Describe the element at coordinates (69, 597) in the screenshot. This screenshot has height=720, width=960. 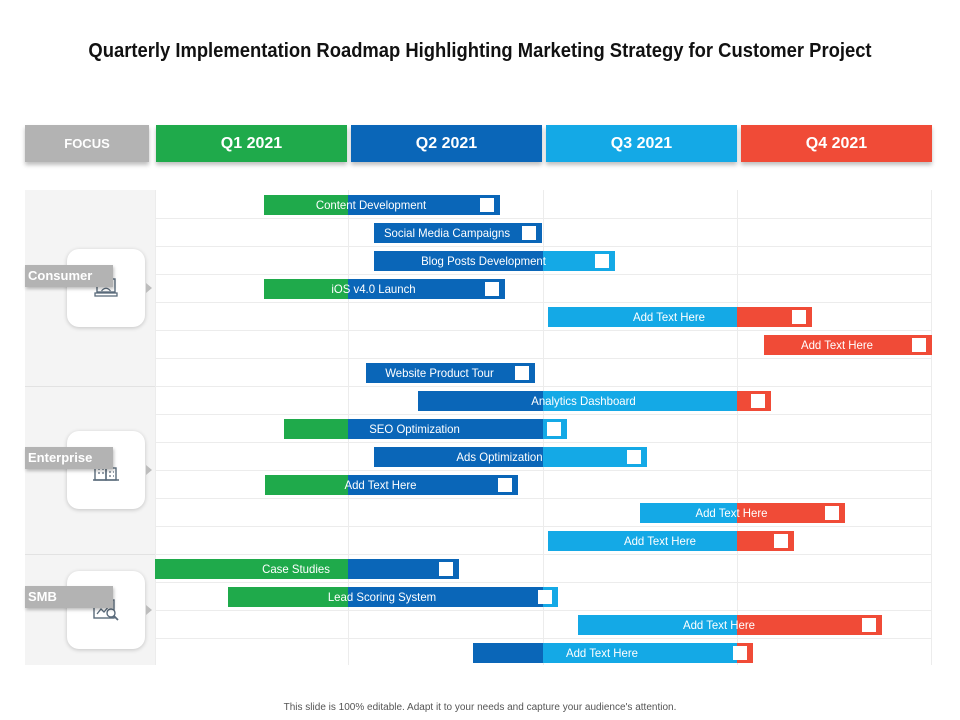
I see `segment-label-smb: SMB` at that location.